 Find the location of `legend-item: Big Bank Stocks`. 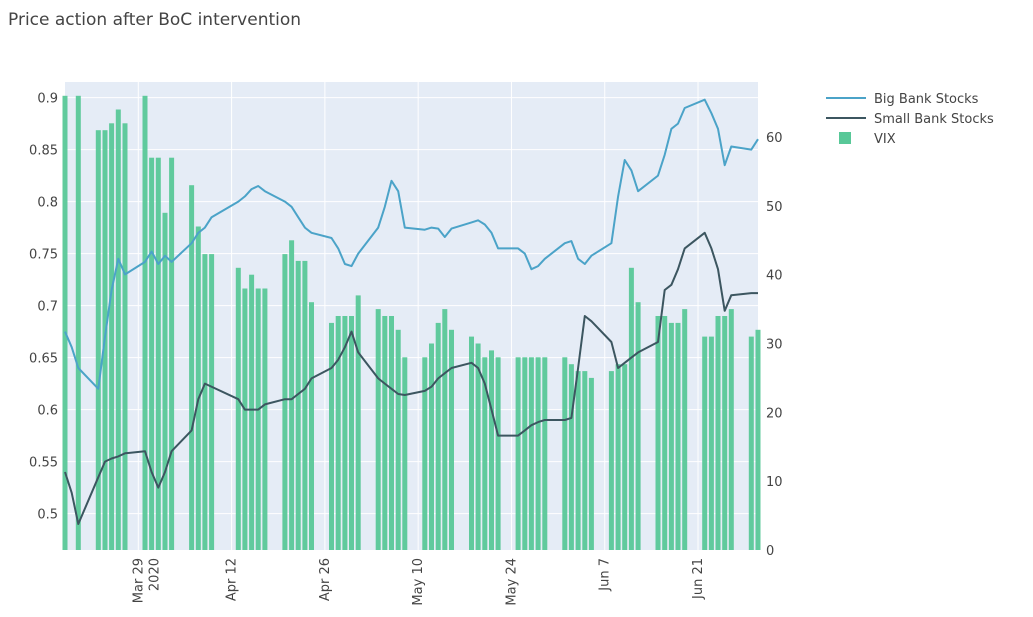

legend-item: Big Bank Stocks is located at coordinates (902, 99).